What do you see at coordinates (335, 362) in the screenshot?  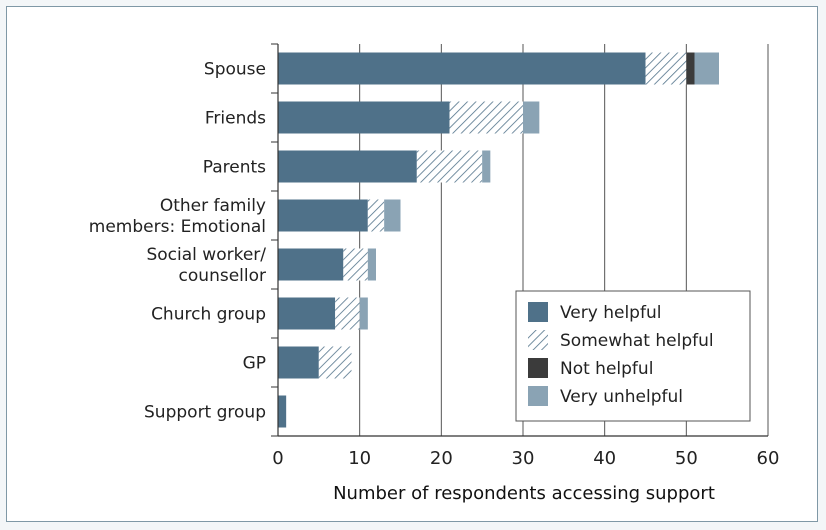 I see `bar-gp-somewhat-helpful` at bounding box center [335, 362].